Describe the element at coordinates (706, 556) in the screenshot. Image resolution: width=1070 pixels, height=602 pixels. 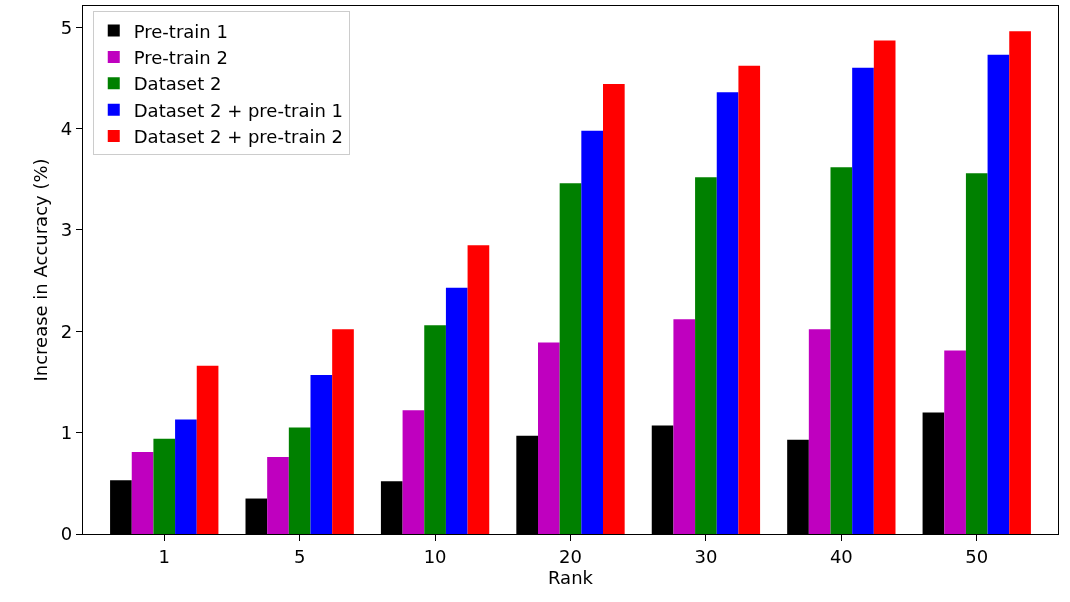
I see `x-tick-label: 30` at that location.